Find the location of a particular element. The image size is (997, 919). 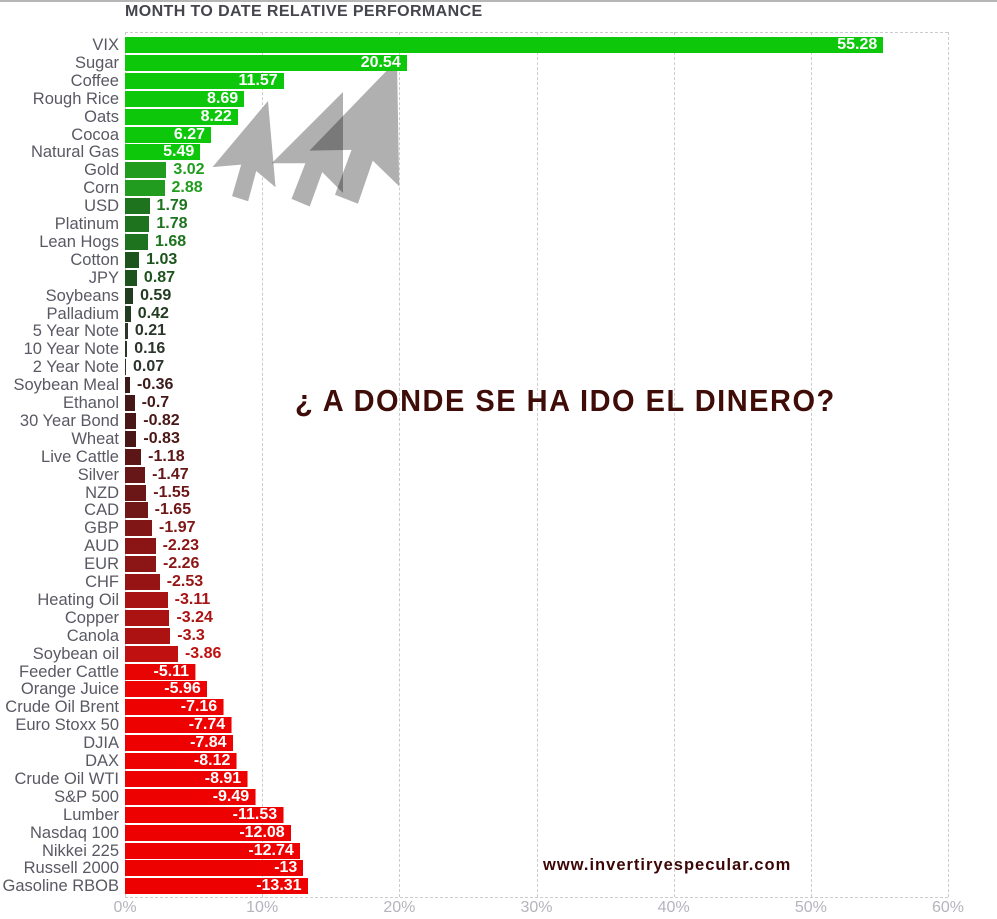

x-axis-tick-label: 40% is located at coordinates (673, 907).